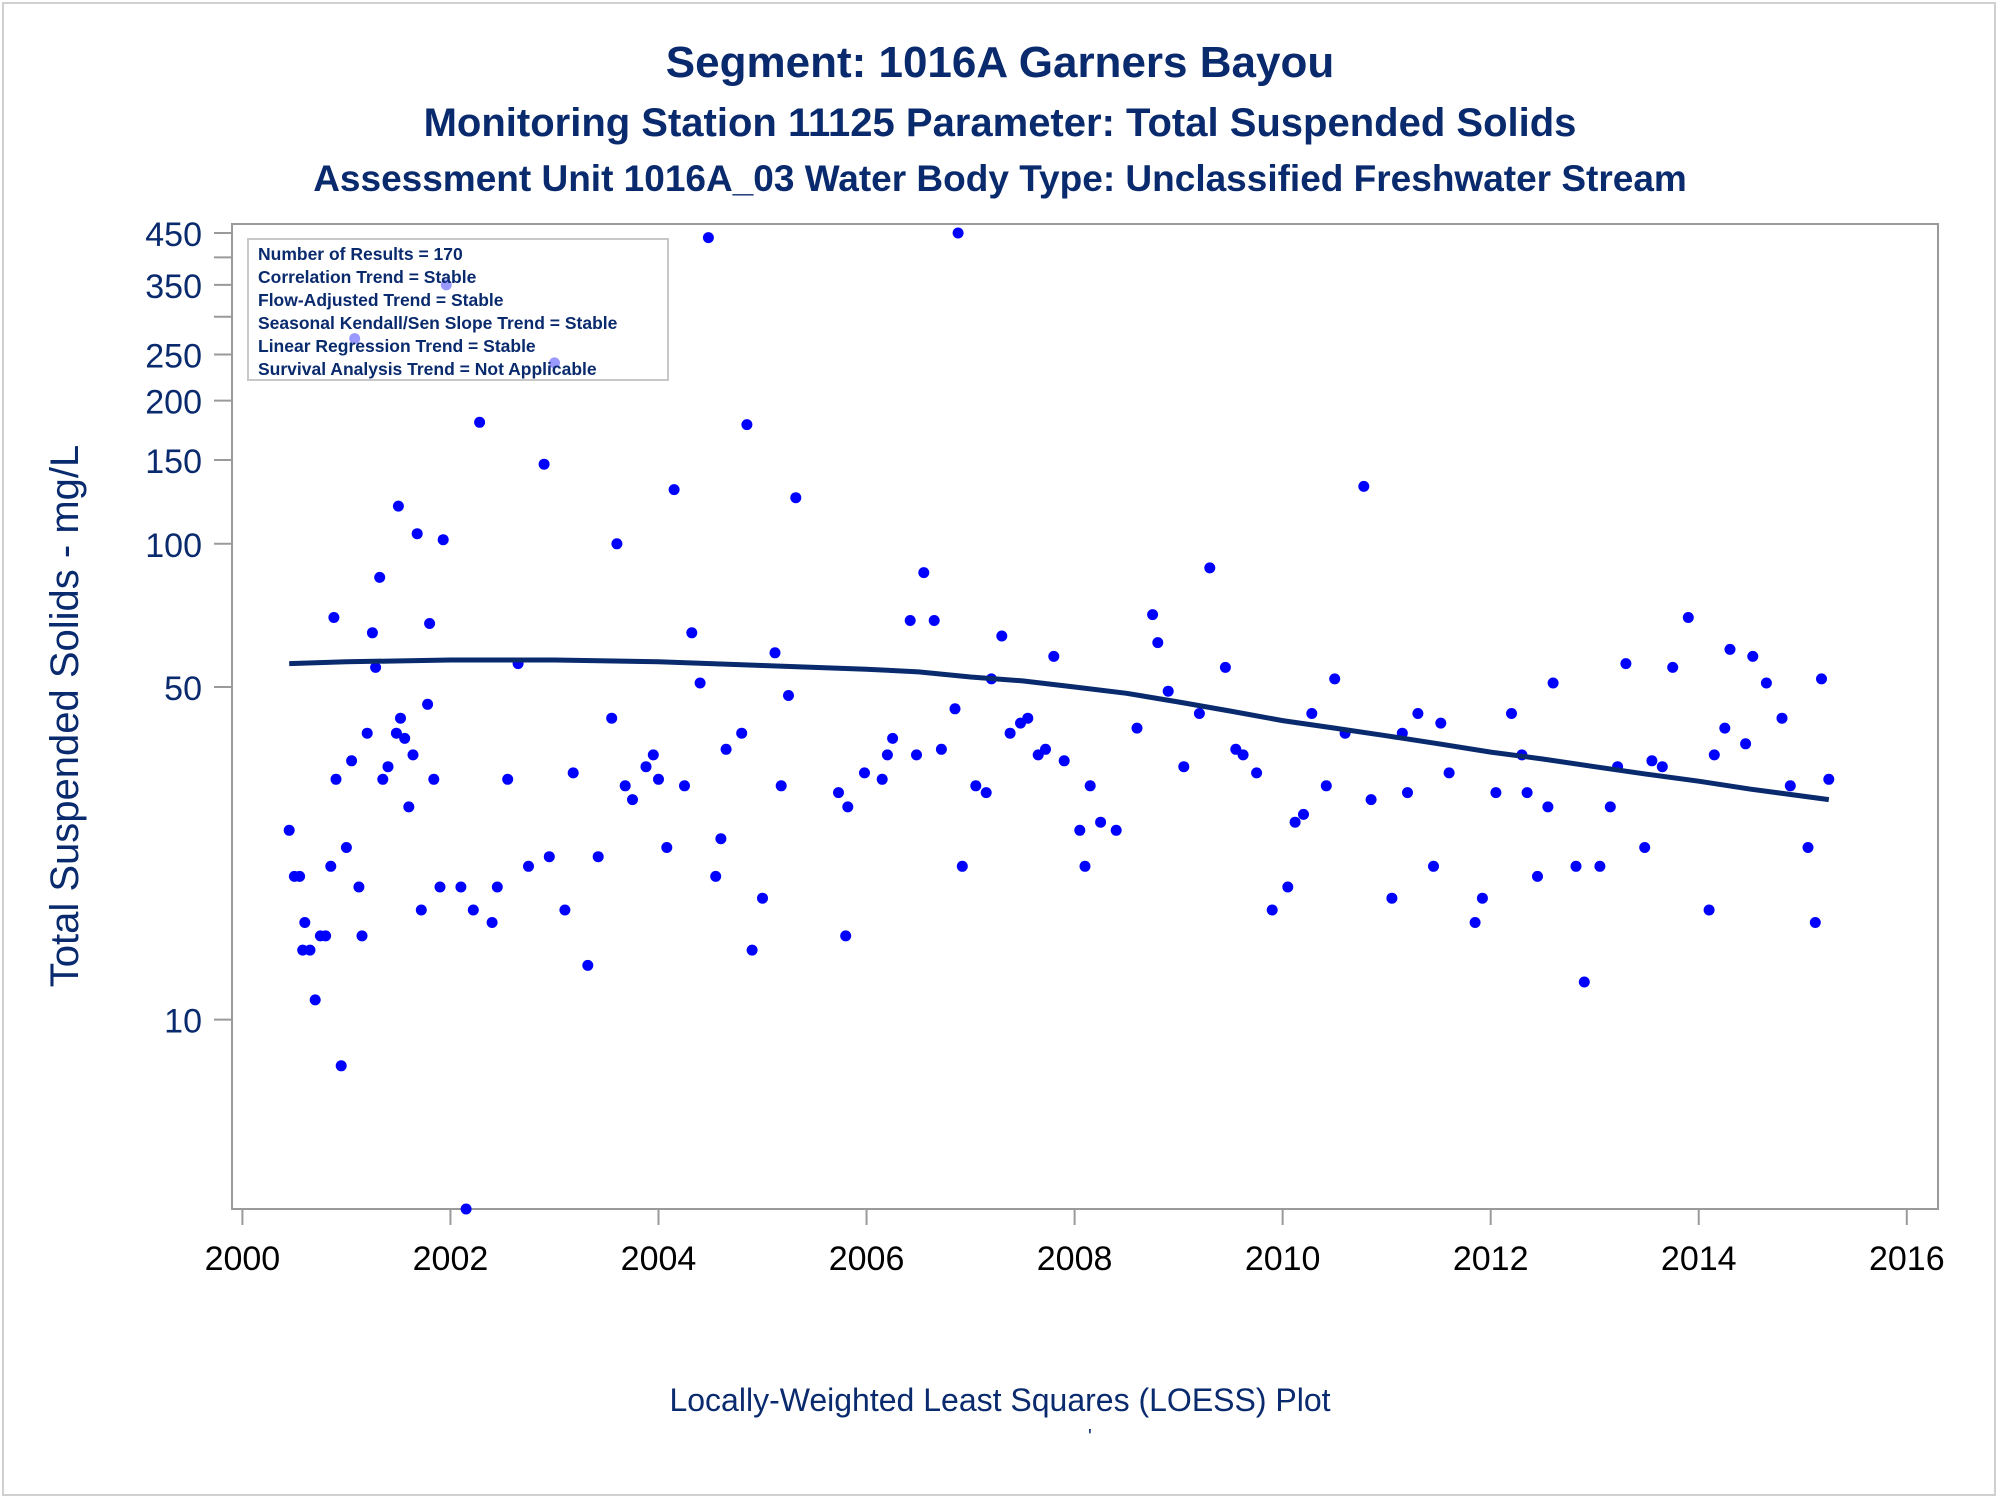 Image resolution: width=2000 pixels, height=1500 pixels. Describe the element at coordinates (183, 1022) in the screenshot. I see `y-tick-label: 10` at that location.